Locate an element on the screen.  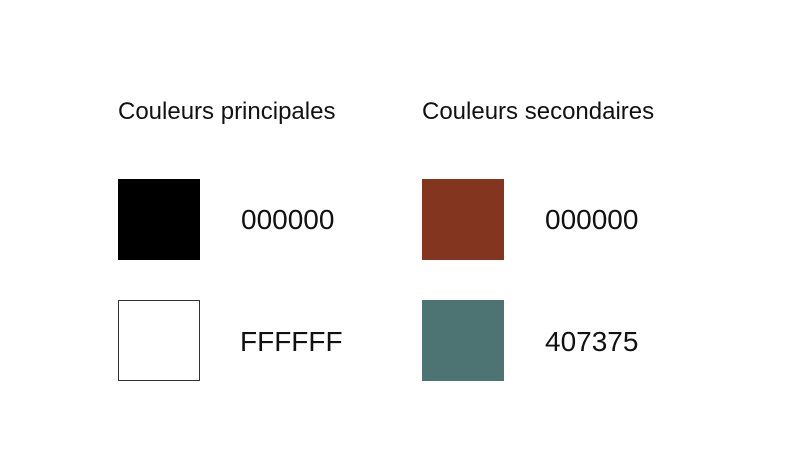
primary-colors-heading: Couleurs principales is located at coordinates (227, 111).